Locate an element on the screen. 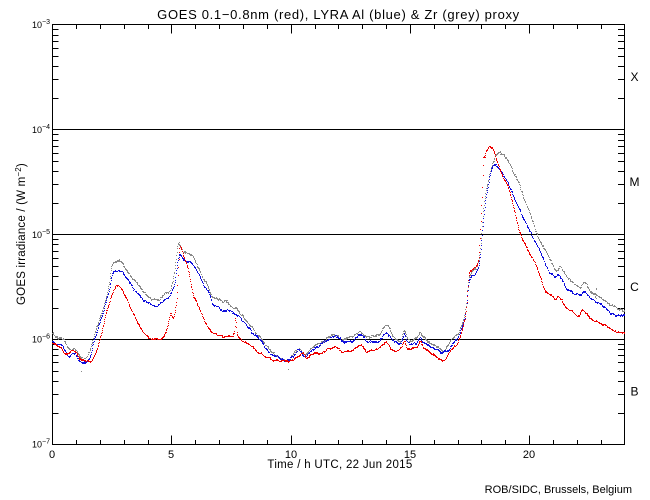  svg-text: 10⁻³ is located at coordinates (41, 24).